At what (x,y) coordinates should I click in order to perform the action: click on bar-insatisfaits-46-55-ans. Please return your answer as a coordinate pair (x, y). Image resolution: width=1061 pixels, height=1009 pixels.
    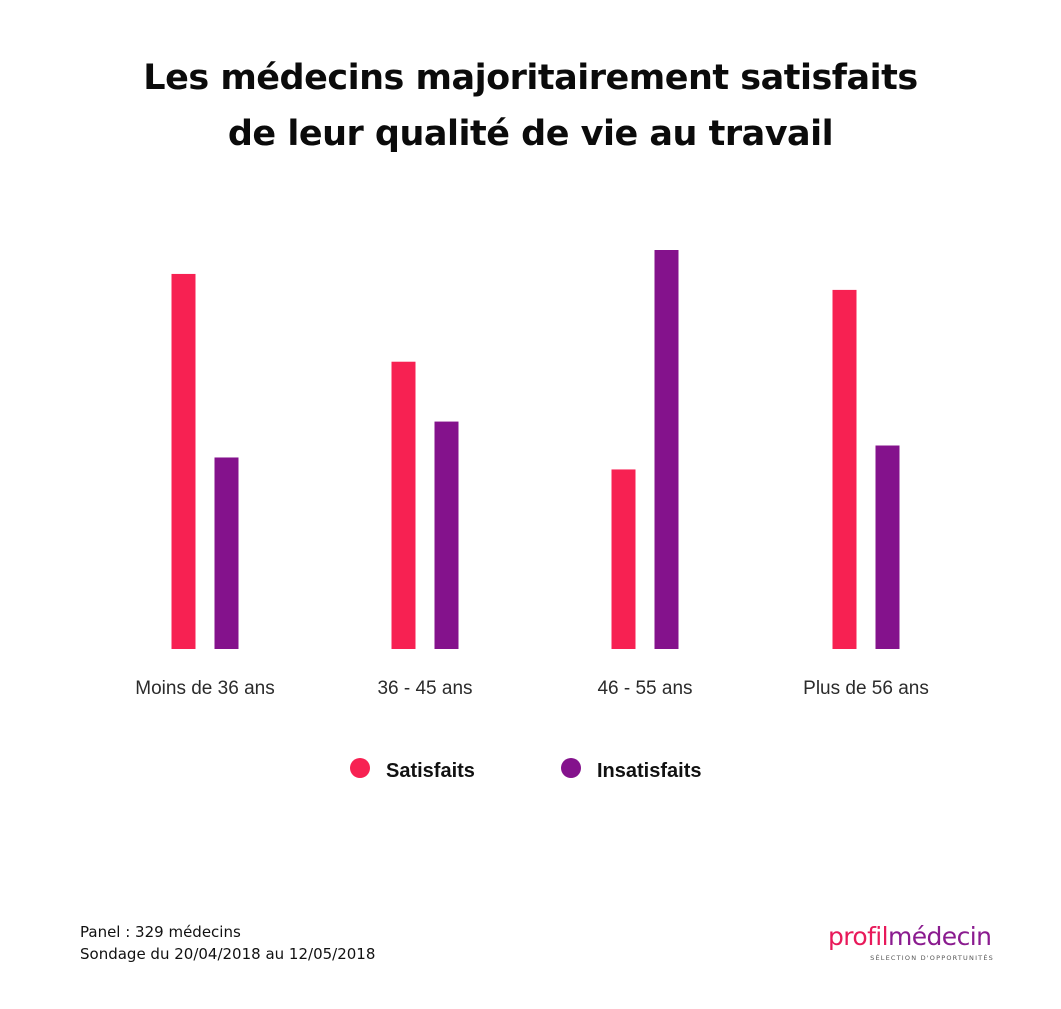
    Looking at the image, I should click on (666, 449).